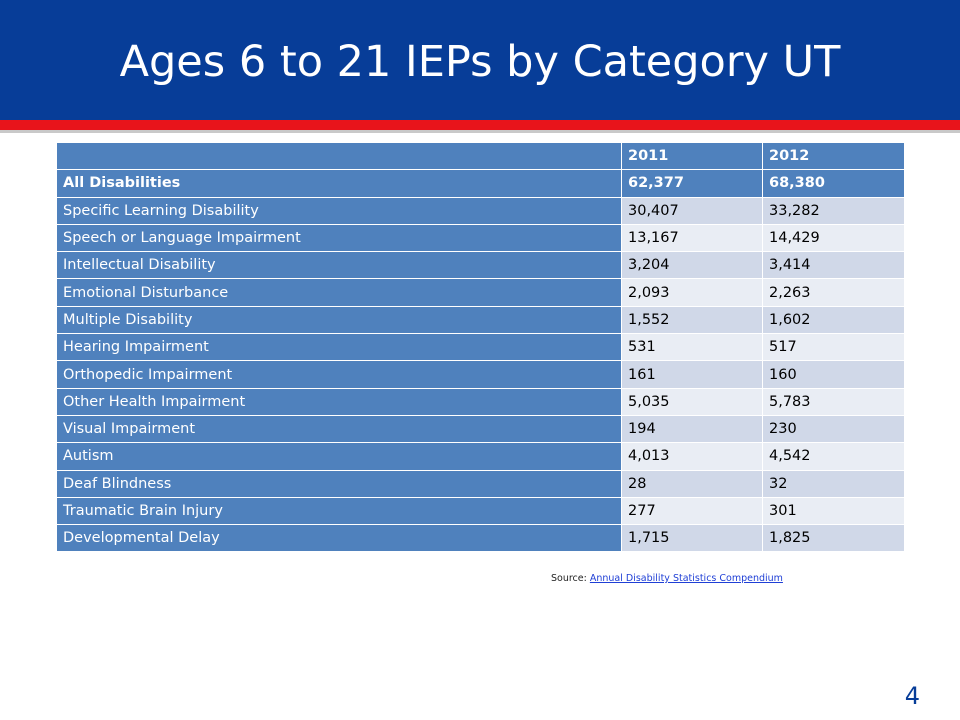 This screenshot has width=960, height=720. I want to click on table-row: Visual Impairment 194 230, so click(480, 429).